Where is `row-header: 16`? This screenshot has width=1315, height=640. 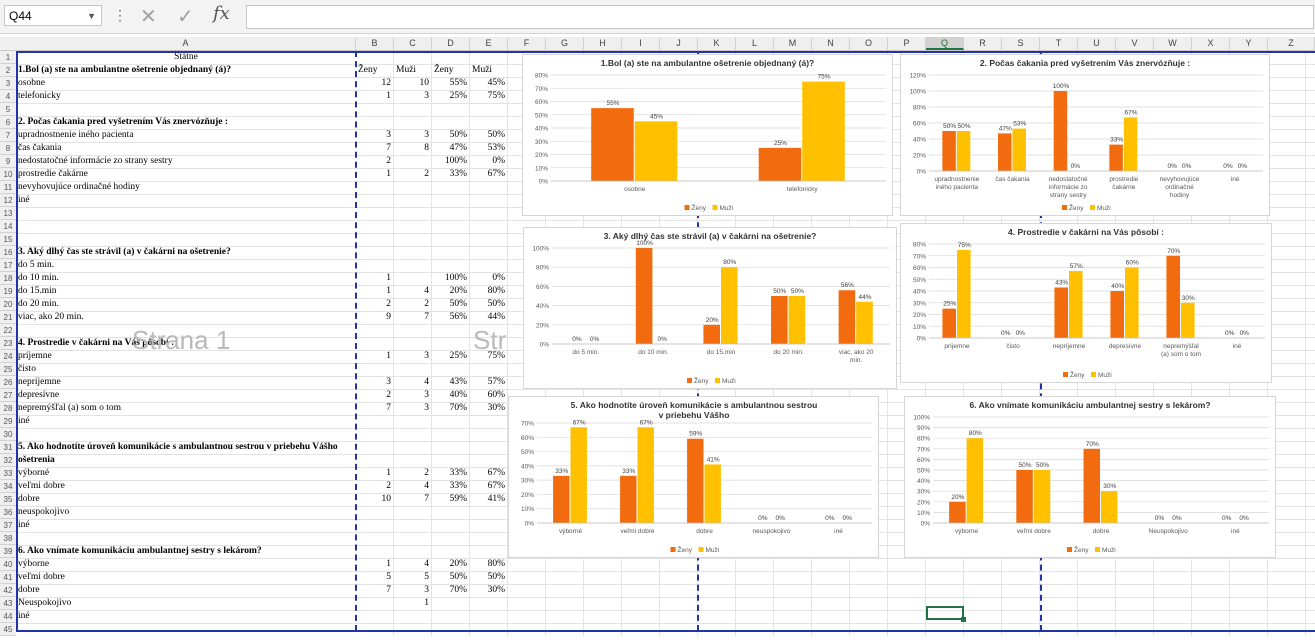 row-header: 16 is located at coordinates (8, 252).